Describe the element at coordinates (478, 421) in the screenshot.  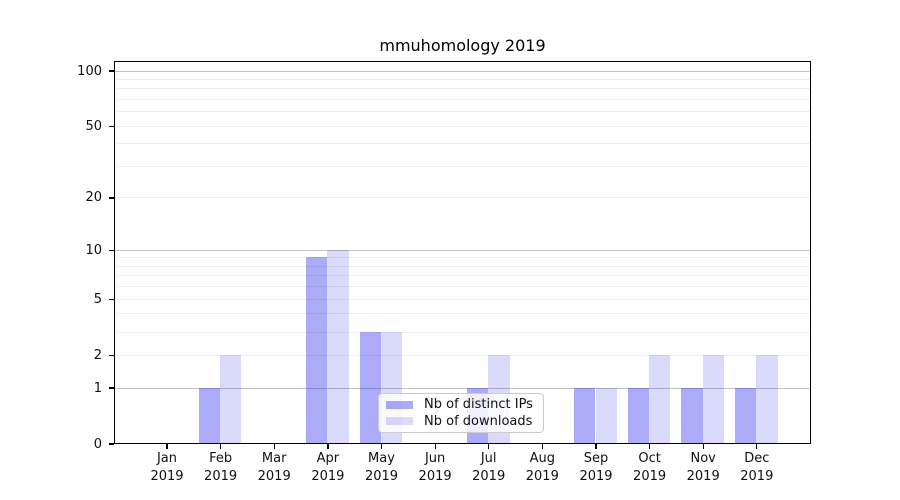
I see `legend-label: Nb of downloads` at that location.